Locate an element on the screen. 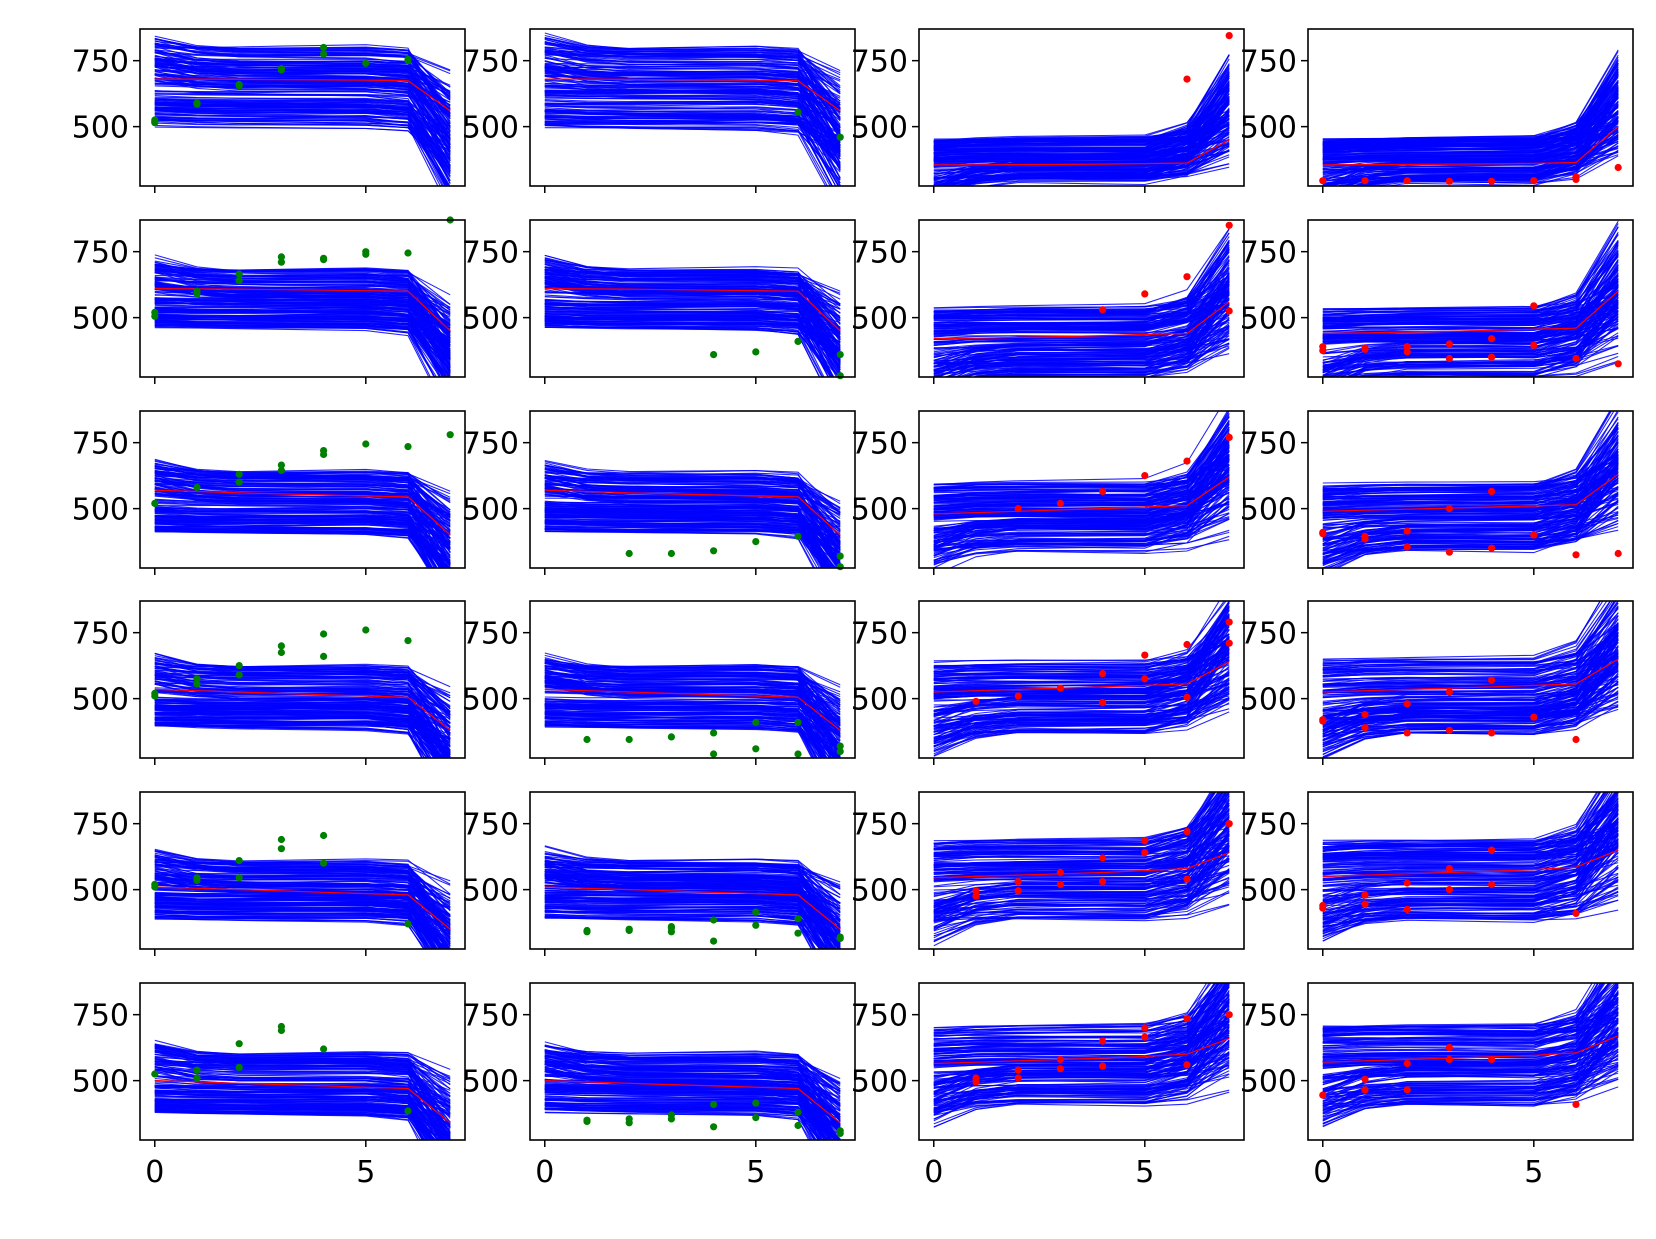 This screenshot has height=1239, width=1656. ensemble-traces is located at coordinates (302, 1089).